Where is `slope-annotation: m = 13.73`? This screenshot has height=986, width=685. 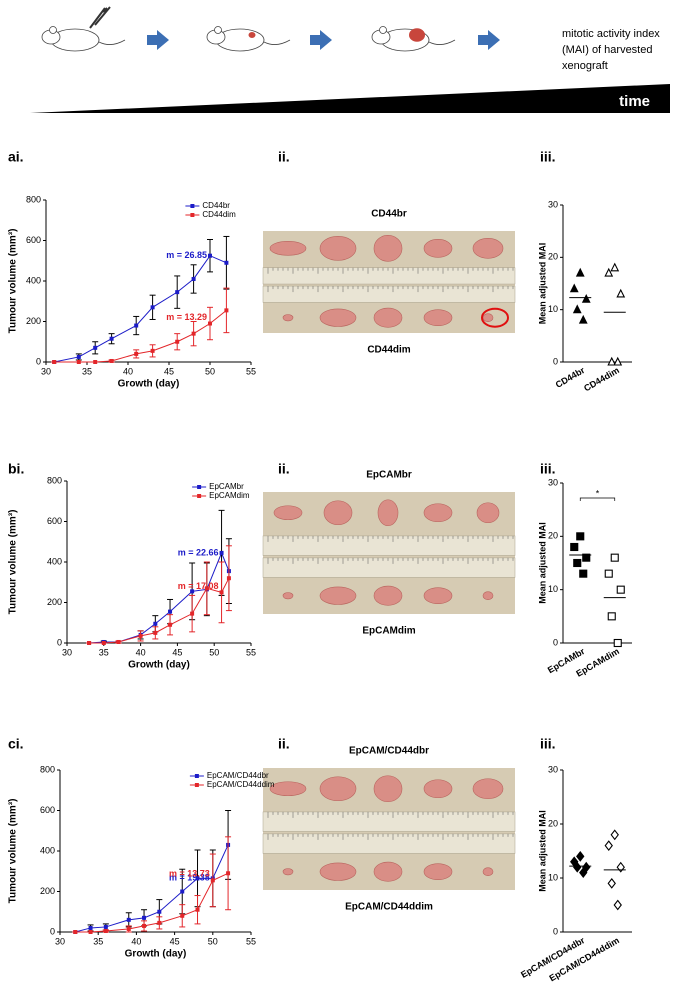 slope-annotation: m = 13.73 is located at coordinates (189, 874).